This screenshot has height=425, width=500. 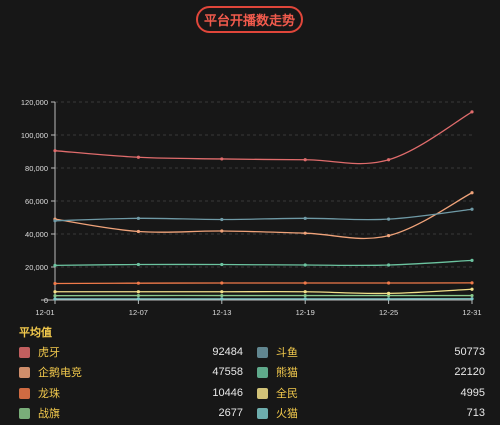 What do you see at coordinates (287, 373) in the screenshot?
I see `legend-series-name: 熊猫` at bounding box center [287, 373].